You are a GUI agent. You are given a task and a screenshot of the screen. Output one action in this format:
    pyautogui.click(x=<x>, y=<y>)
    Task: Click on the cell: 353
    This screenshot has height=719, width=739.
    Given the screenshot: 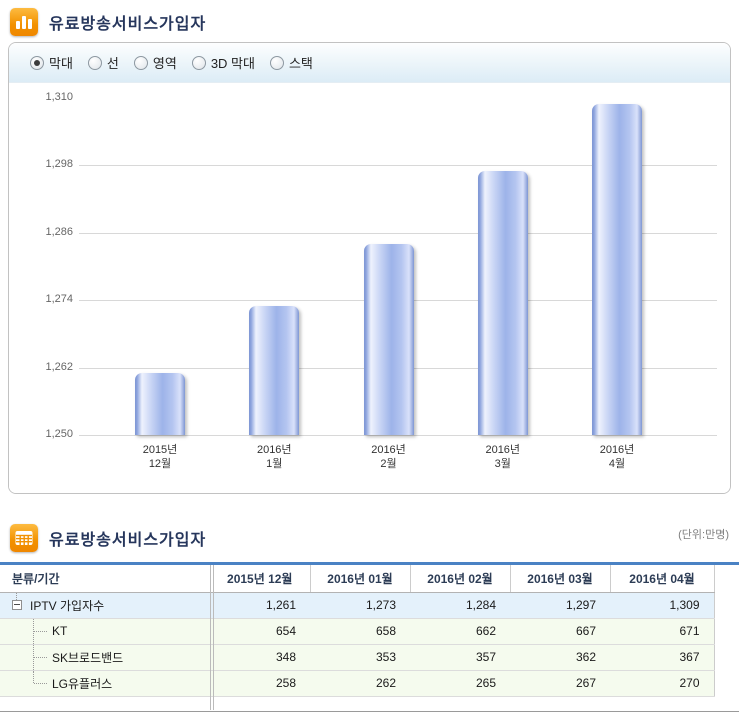 What is the action you would take?
    pyautogui.click(x=360, y=657)
    